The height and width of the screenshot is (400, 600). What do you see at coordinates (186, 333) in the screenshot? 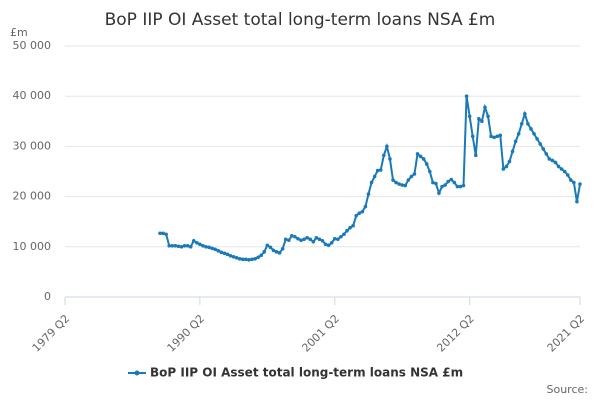
I see `x-tick-label: 1990 Q2` at bounding box center [186, 333].